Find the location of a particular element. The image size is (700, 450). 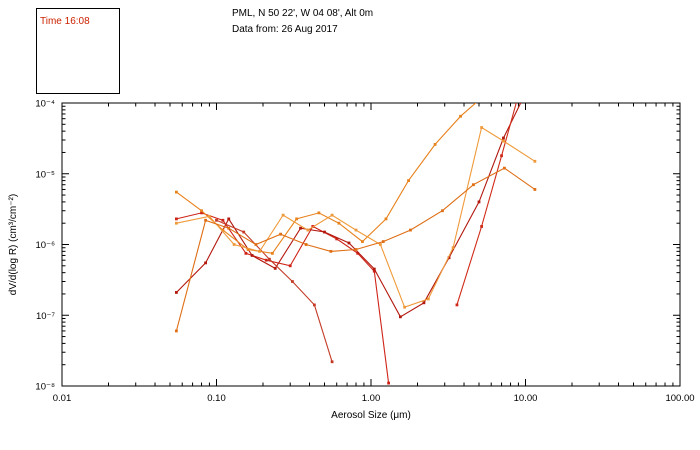

svg-text: 10⁻⁷ is located at coordinates (46, 316).